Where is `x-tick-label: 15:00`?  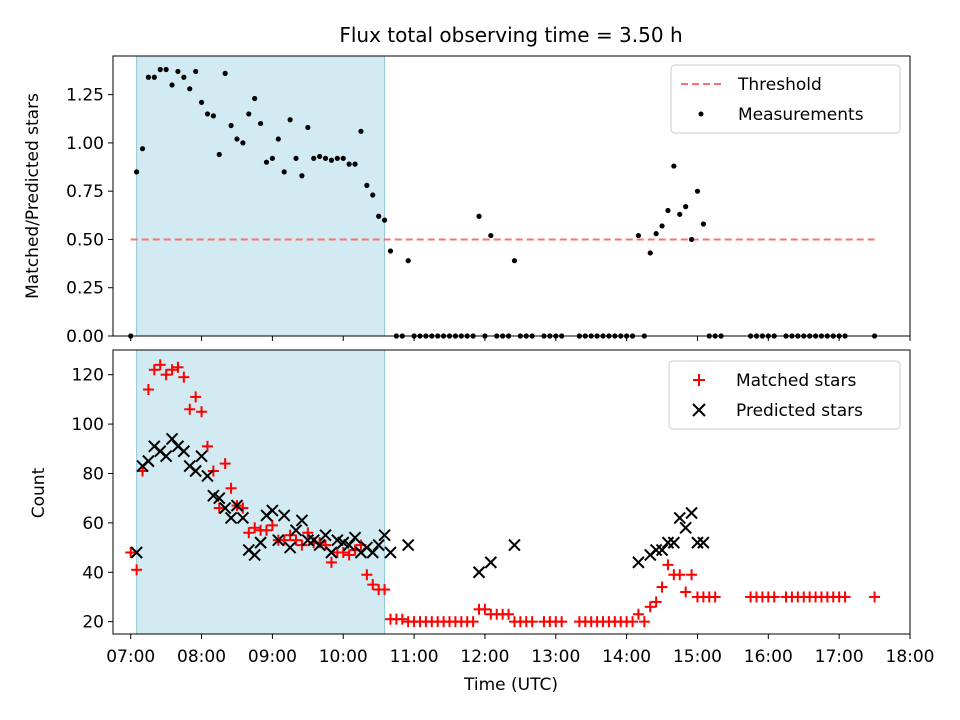 x-tick-label: 15:00 is located at coordinates (697, 657).